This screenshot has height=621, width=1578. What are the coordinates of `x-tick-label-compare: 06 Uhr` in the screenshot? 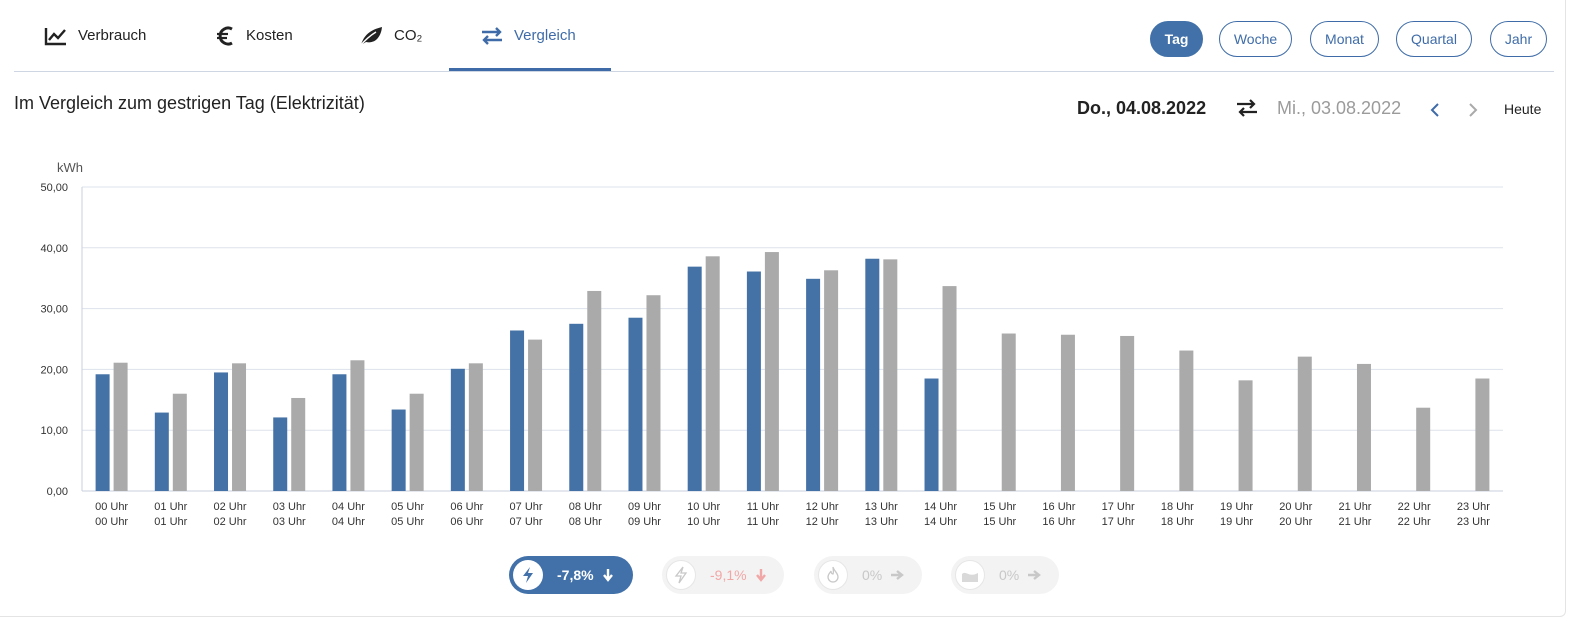 It's located at (466, 522).